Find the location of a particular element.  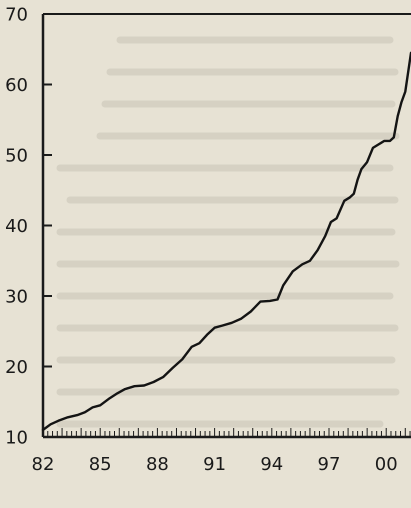

y-tick-label-40: 40 is located at coordinates (16, 226).